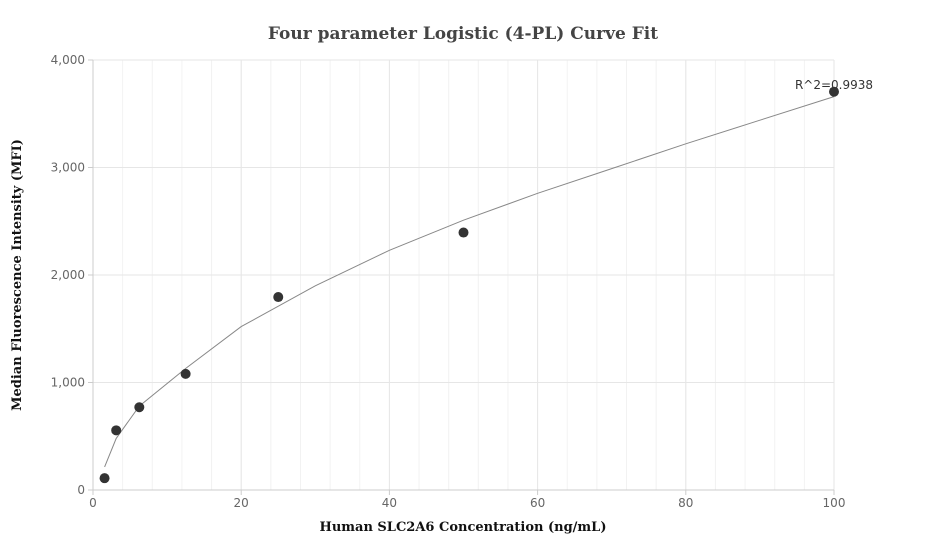 The height and width of the screenshot is (560, 927). I want to click on y-tick-label: 2,000, so click(68, 275).